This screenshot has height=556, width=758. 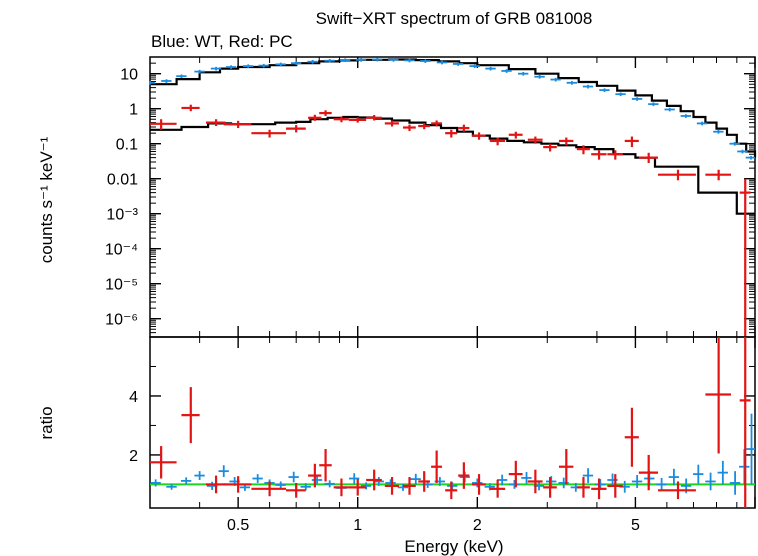 I want to click on ratio-y-tick-label: 4, so click(x=133, y=397).